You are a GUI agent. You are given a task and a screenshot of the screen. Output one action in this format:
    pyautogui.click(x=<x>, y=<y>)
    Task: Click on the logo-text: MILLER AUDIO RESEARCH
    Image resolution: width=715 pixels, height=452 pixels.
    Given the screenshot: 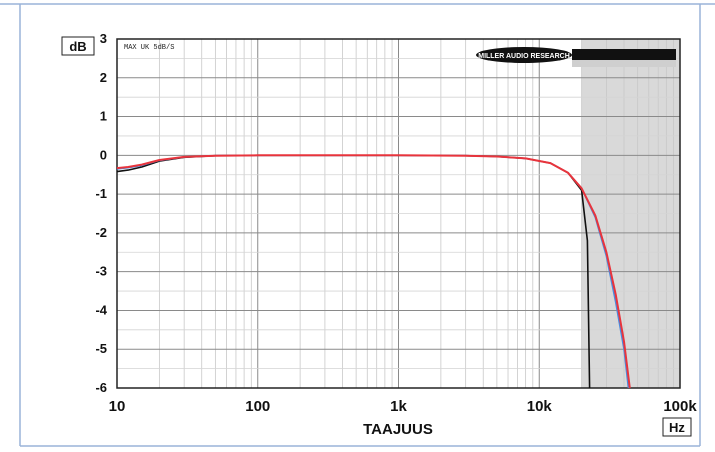 What is the action you would take?
    pyautogui.click(x=524, y=56)
    